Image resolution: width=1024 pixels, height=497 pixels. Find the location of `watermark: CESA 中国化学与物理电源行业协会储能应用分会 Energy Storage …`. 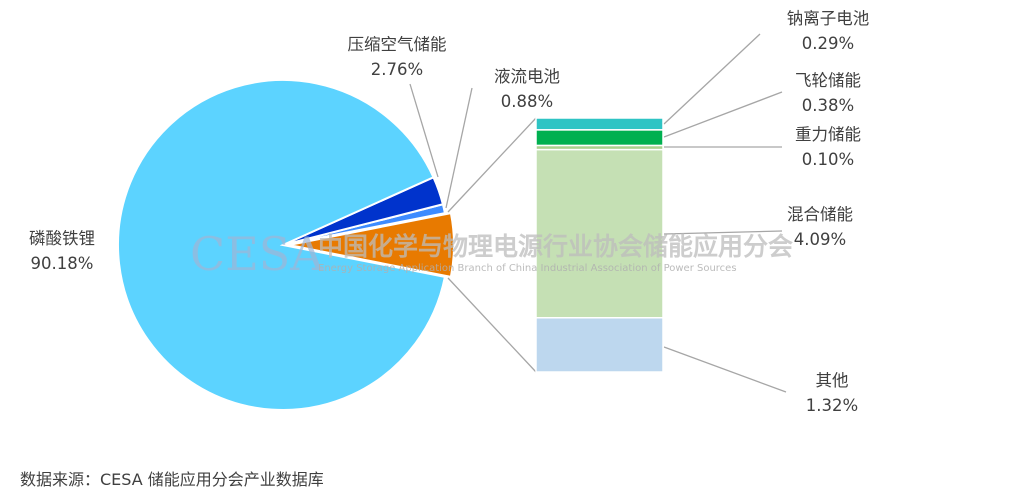

watermark: CESA 中国化学与物理电源行业协会储能应用分会 Energy Storage … is located at coordinates (491, 254).